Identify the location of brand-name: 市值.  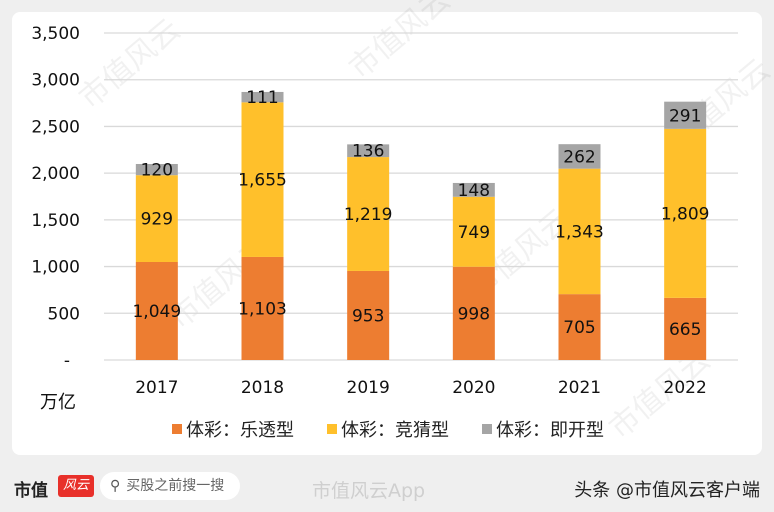
(31, 491).